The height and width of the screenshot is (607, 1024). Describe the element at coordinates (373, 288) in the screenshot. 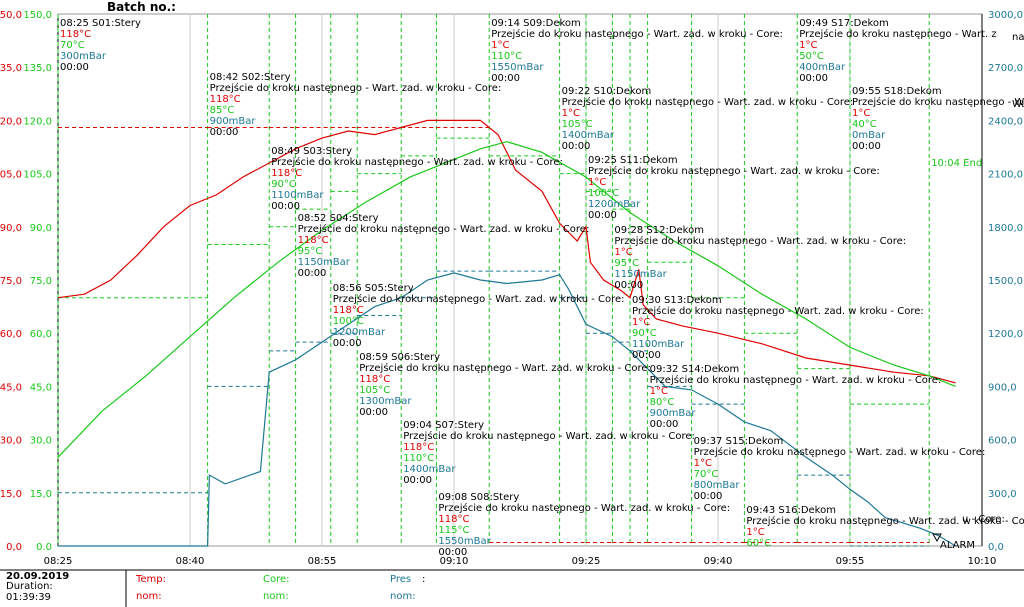

I see `step-label: 08:56 S05:Stery` at that location.